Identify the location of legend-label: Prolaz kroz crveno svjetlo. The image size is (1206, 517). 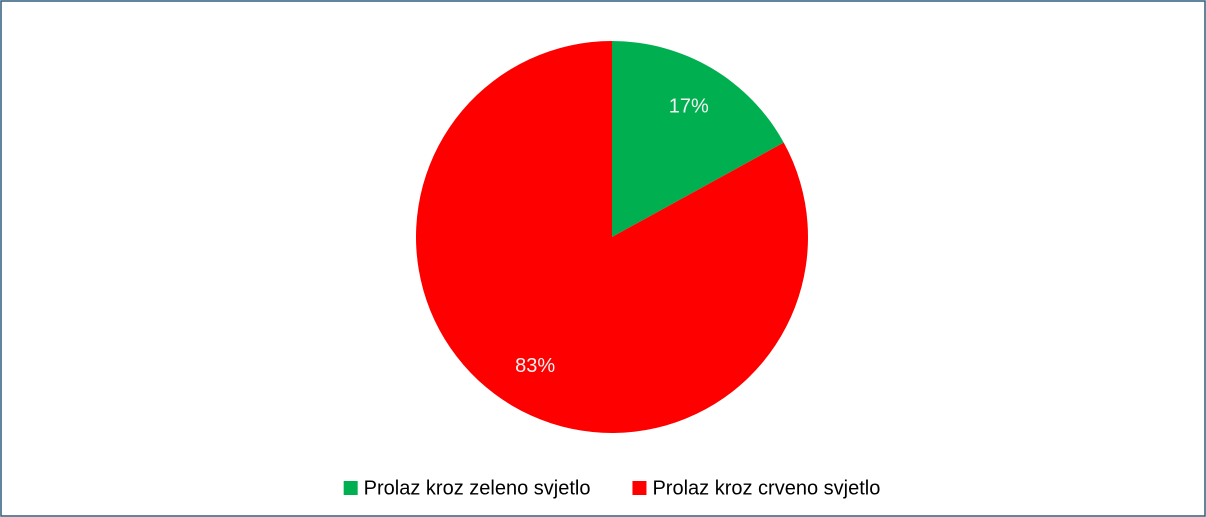
(766, 488).